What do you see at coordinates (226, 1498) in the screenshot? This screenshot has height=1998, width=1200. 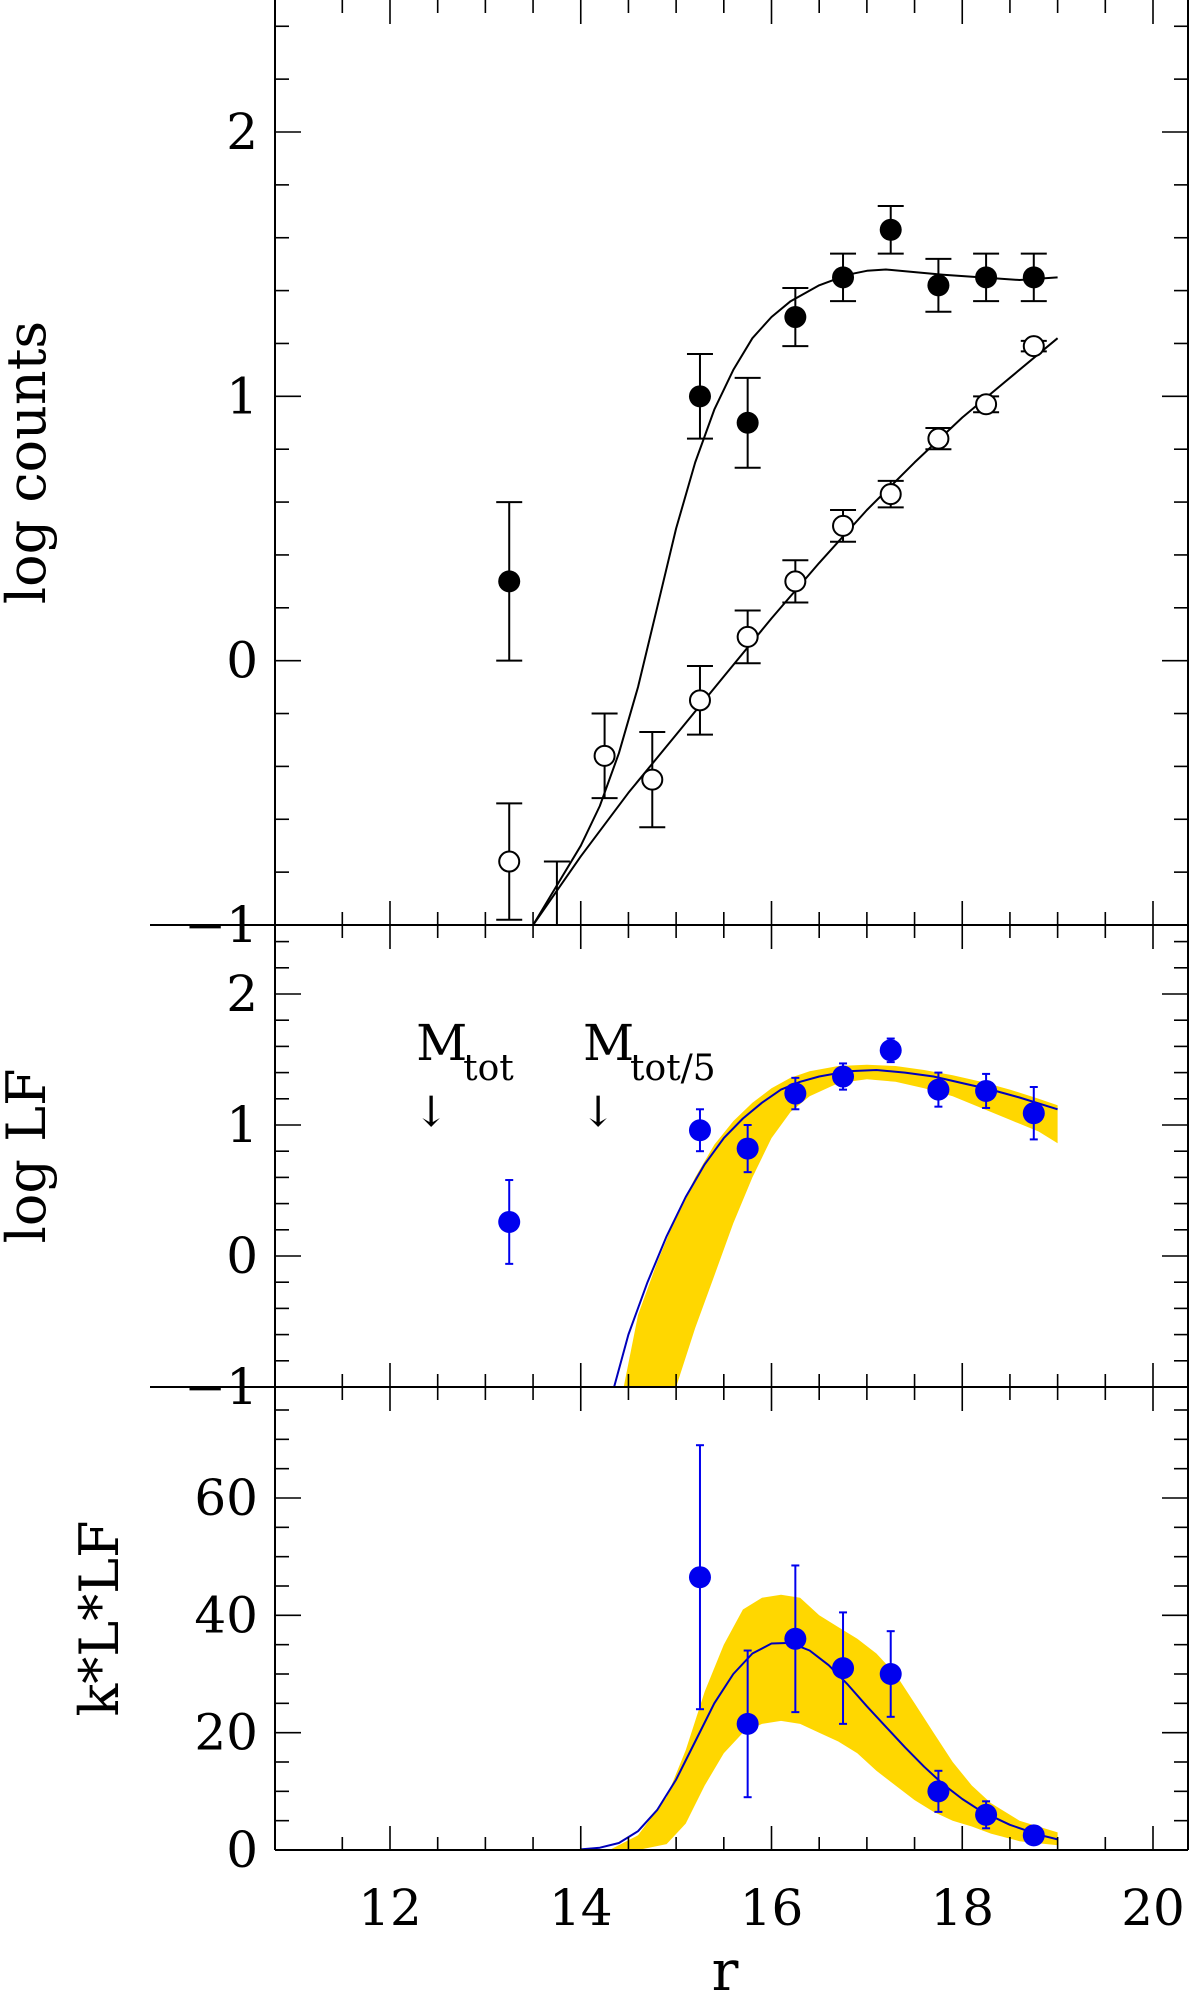 I see `bottom-y-tick-label: 60` at bounding box center [226, 1498].